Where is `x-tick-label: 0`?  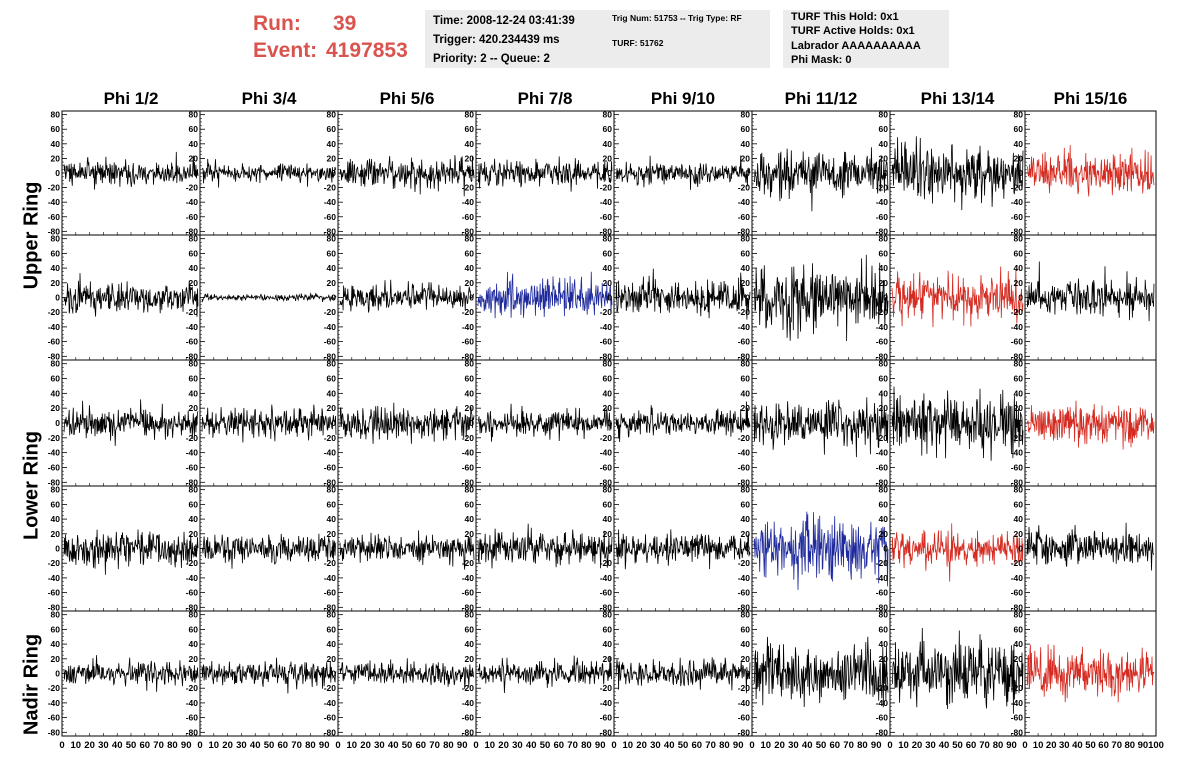 x-tick-label: 0 is located at coordinates (1024, 745).